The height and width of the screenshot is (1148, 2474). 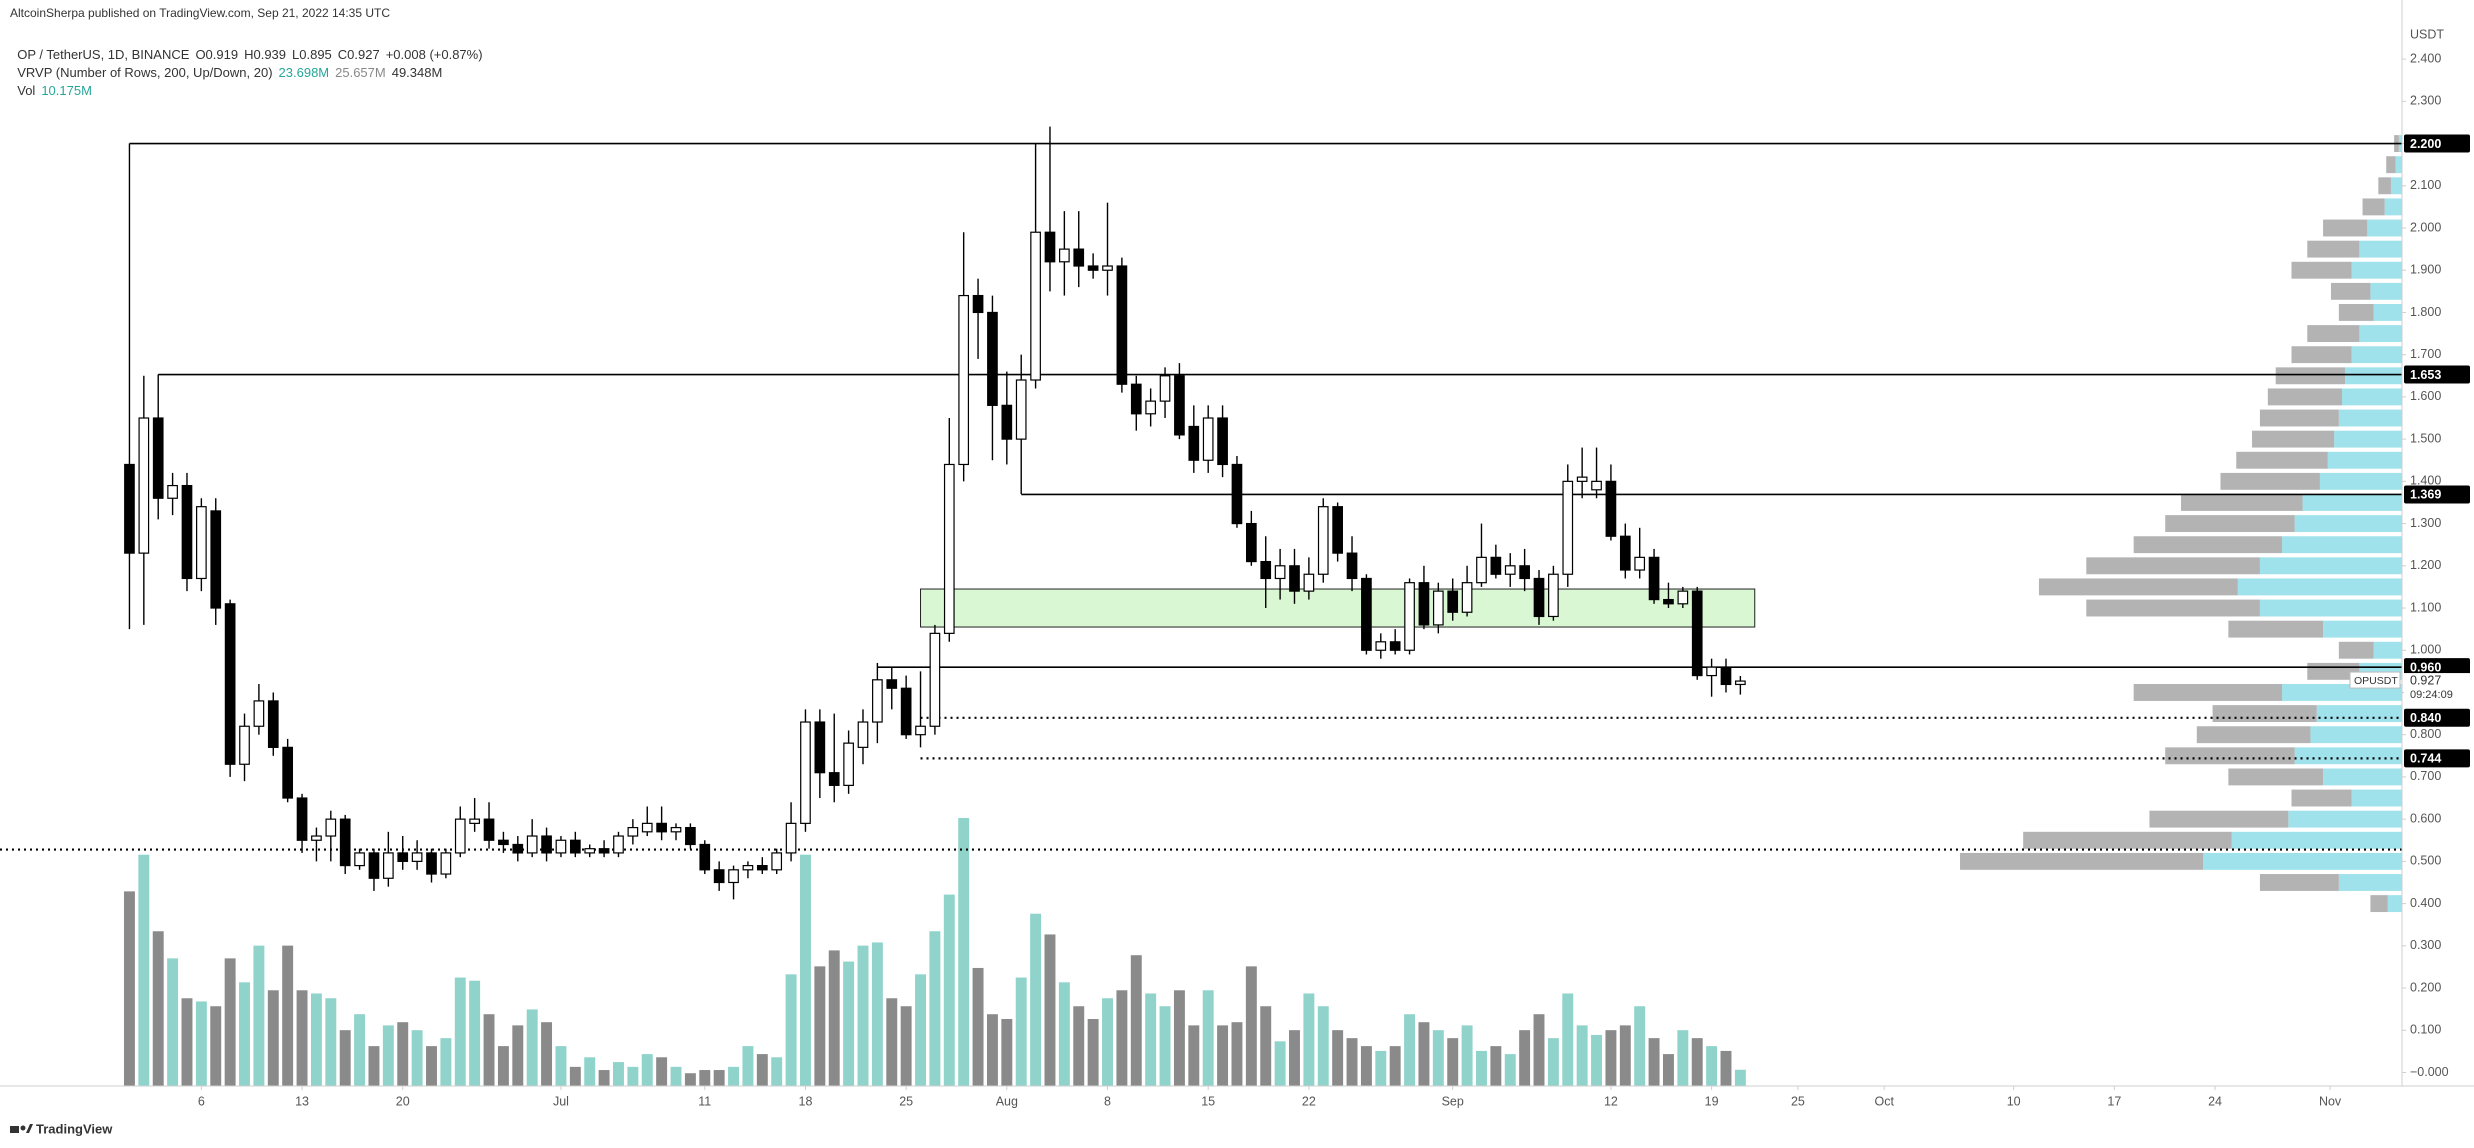 What do you see at coordinates (2427, 34) in the screenshot?
I see `axis-unit: USDT` at bounding box center [2427, 34].